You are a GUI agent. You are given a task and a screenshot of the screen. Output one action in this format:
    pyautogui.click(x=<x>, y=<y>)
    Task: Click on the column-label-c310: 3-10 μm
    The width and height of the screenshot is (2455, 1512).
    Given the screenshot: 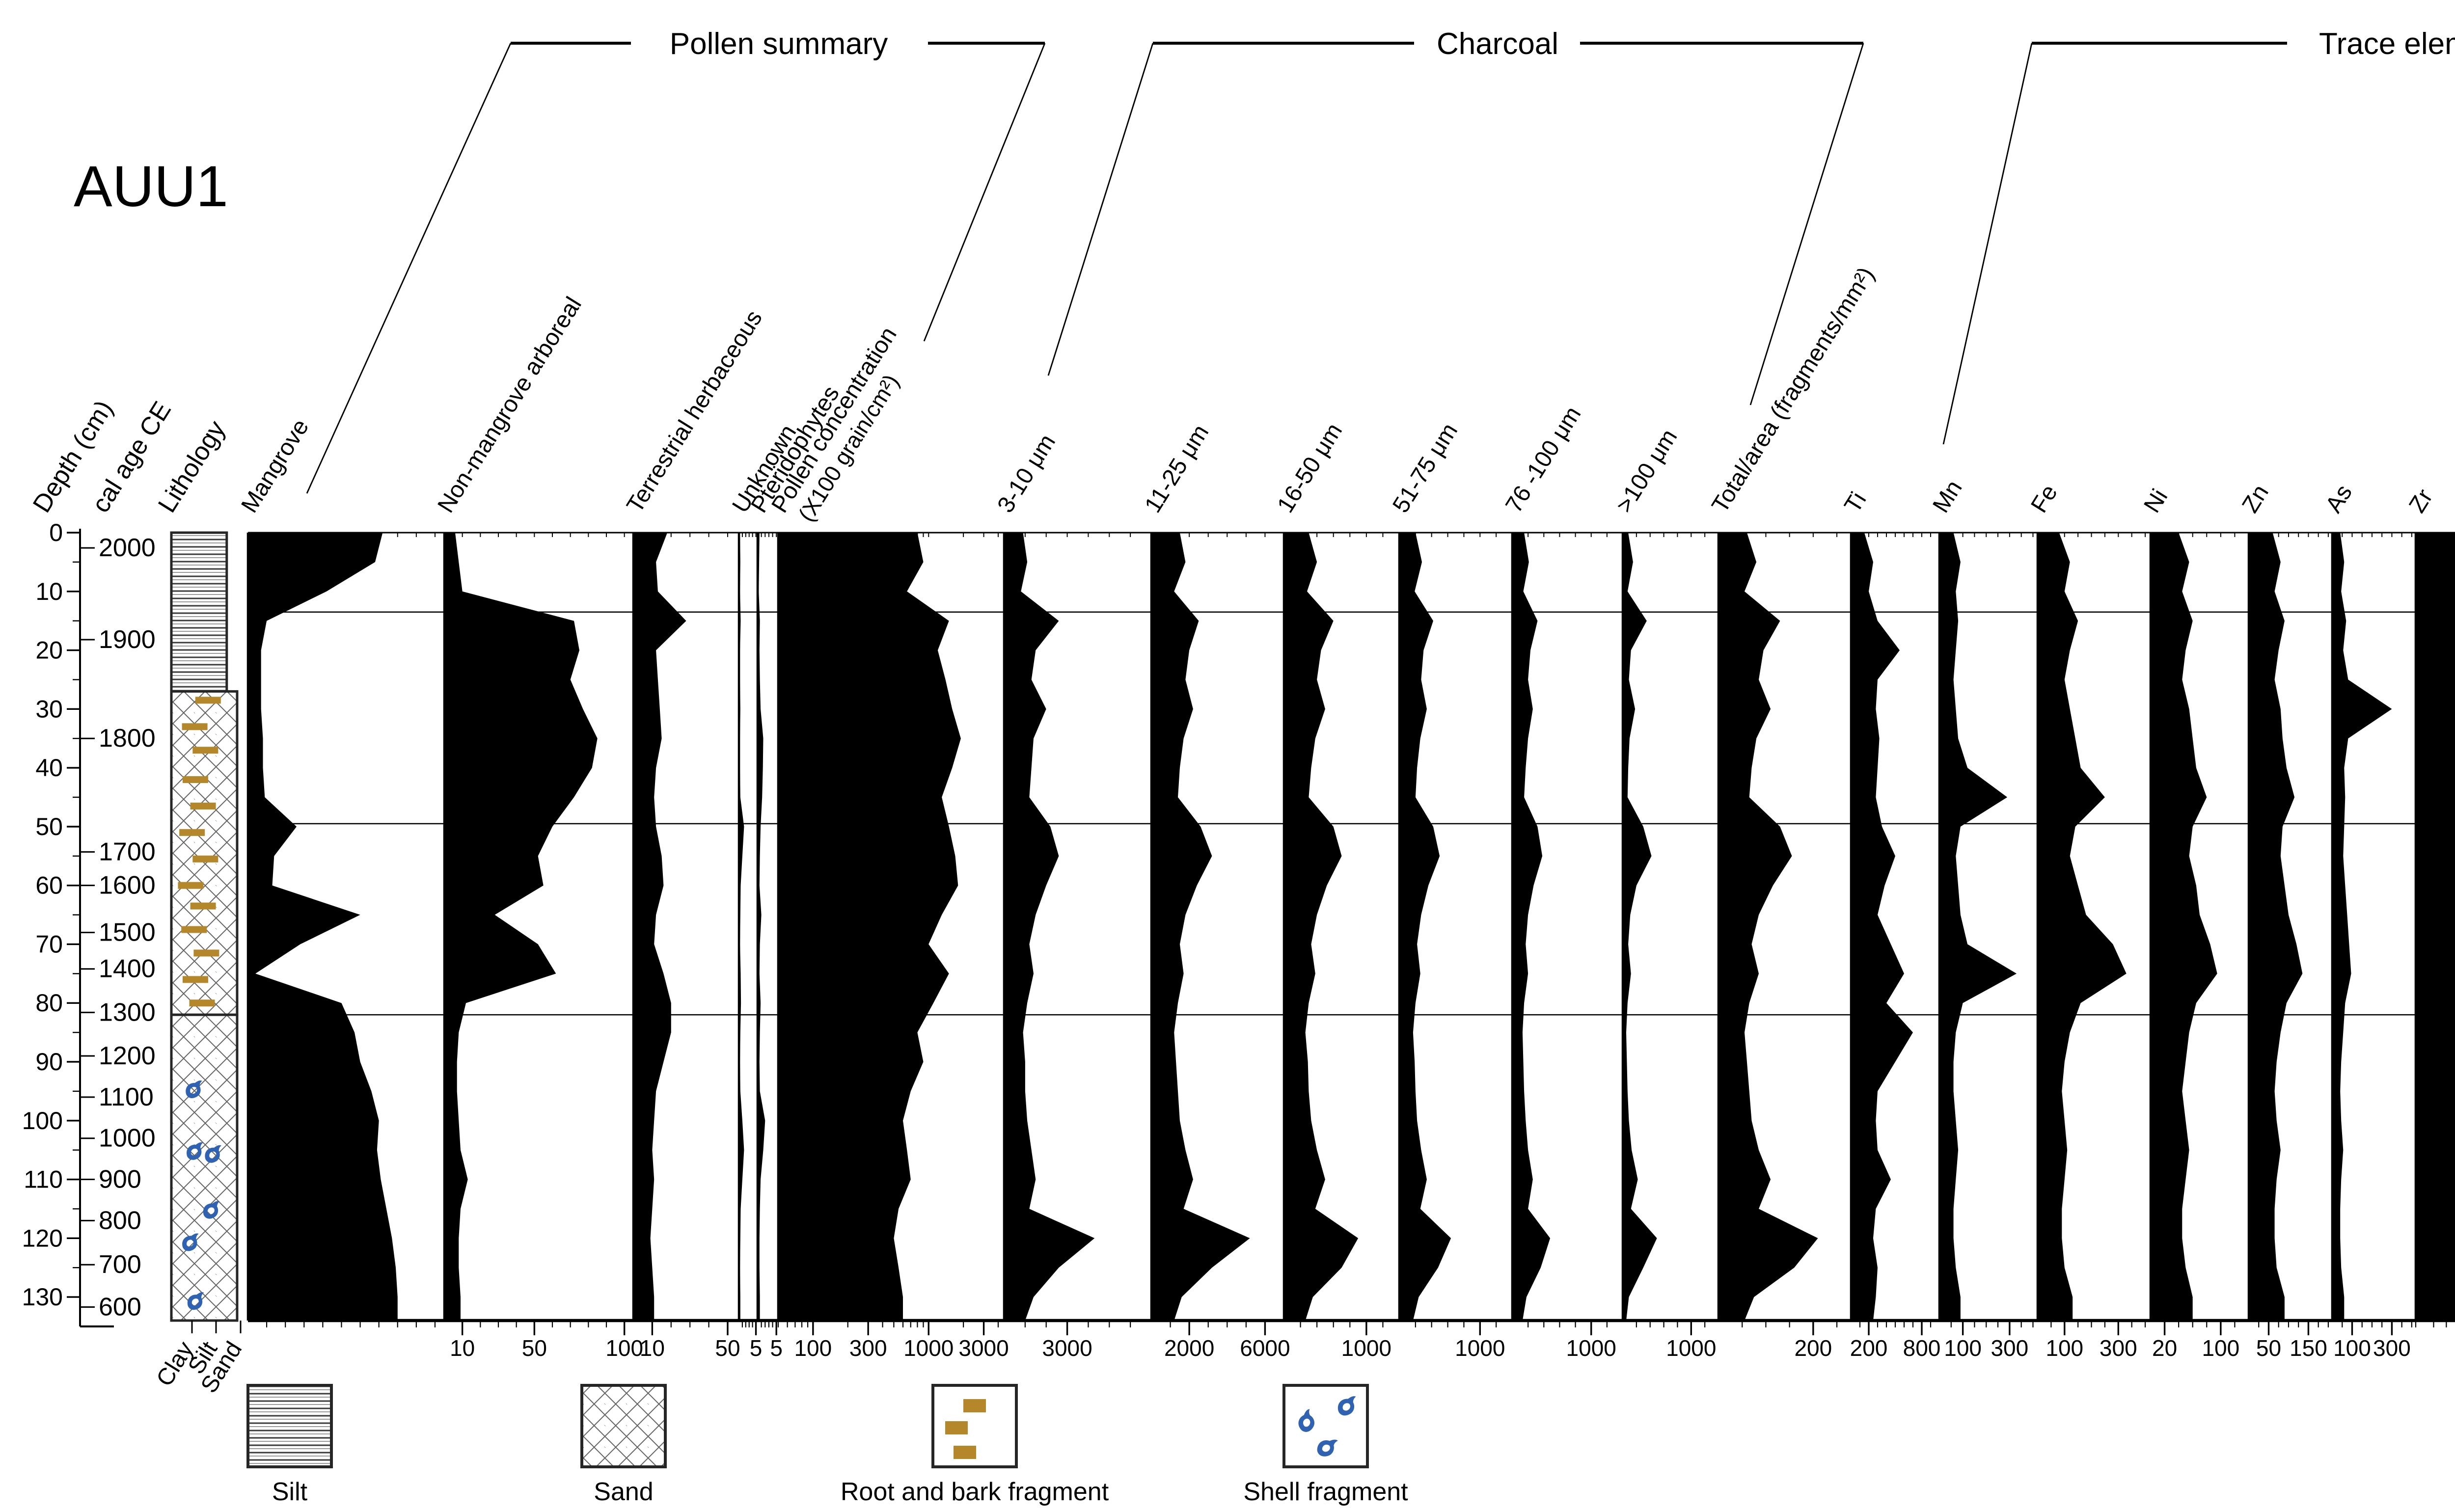 What is the action you would take?
    pyautogui.click(x=1026, y=473)
    